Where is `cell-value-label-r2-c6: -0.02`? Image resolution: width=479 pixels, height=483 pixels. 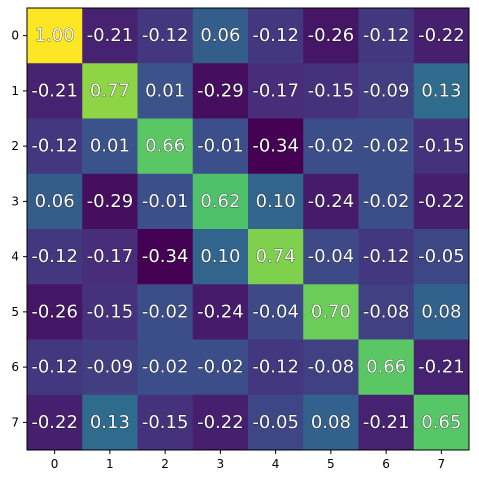 cell-value-label-r2-c6: -0.02 is located at coordinates (386, 146).